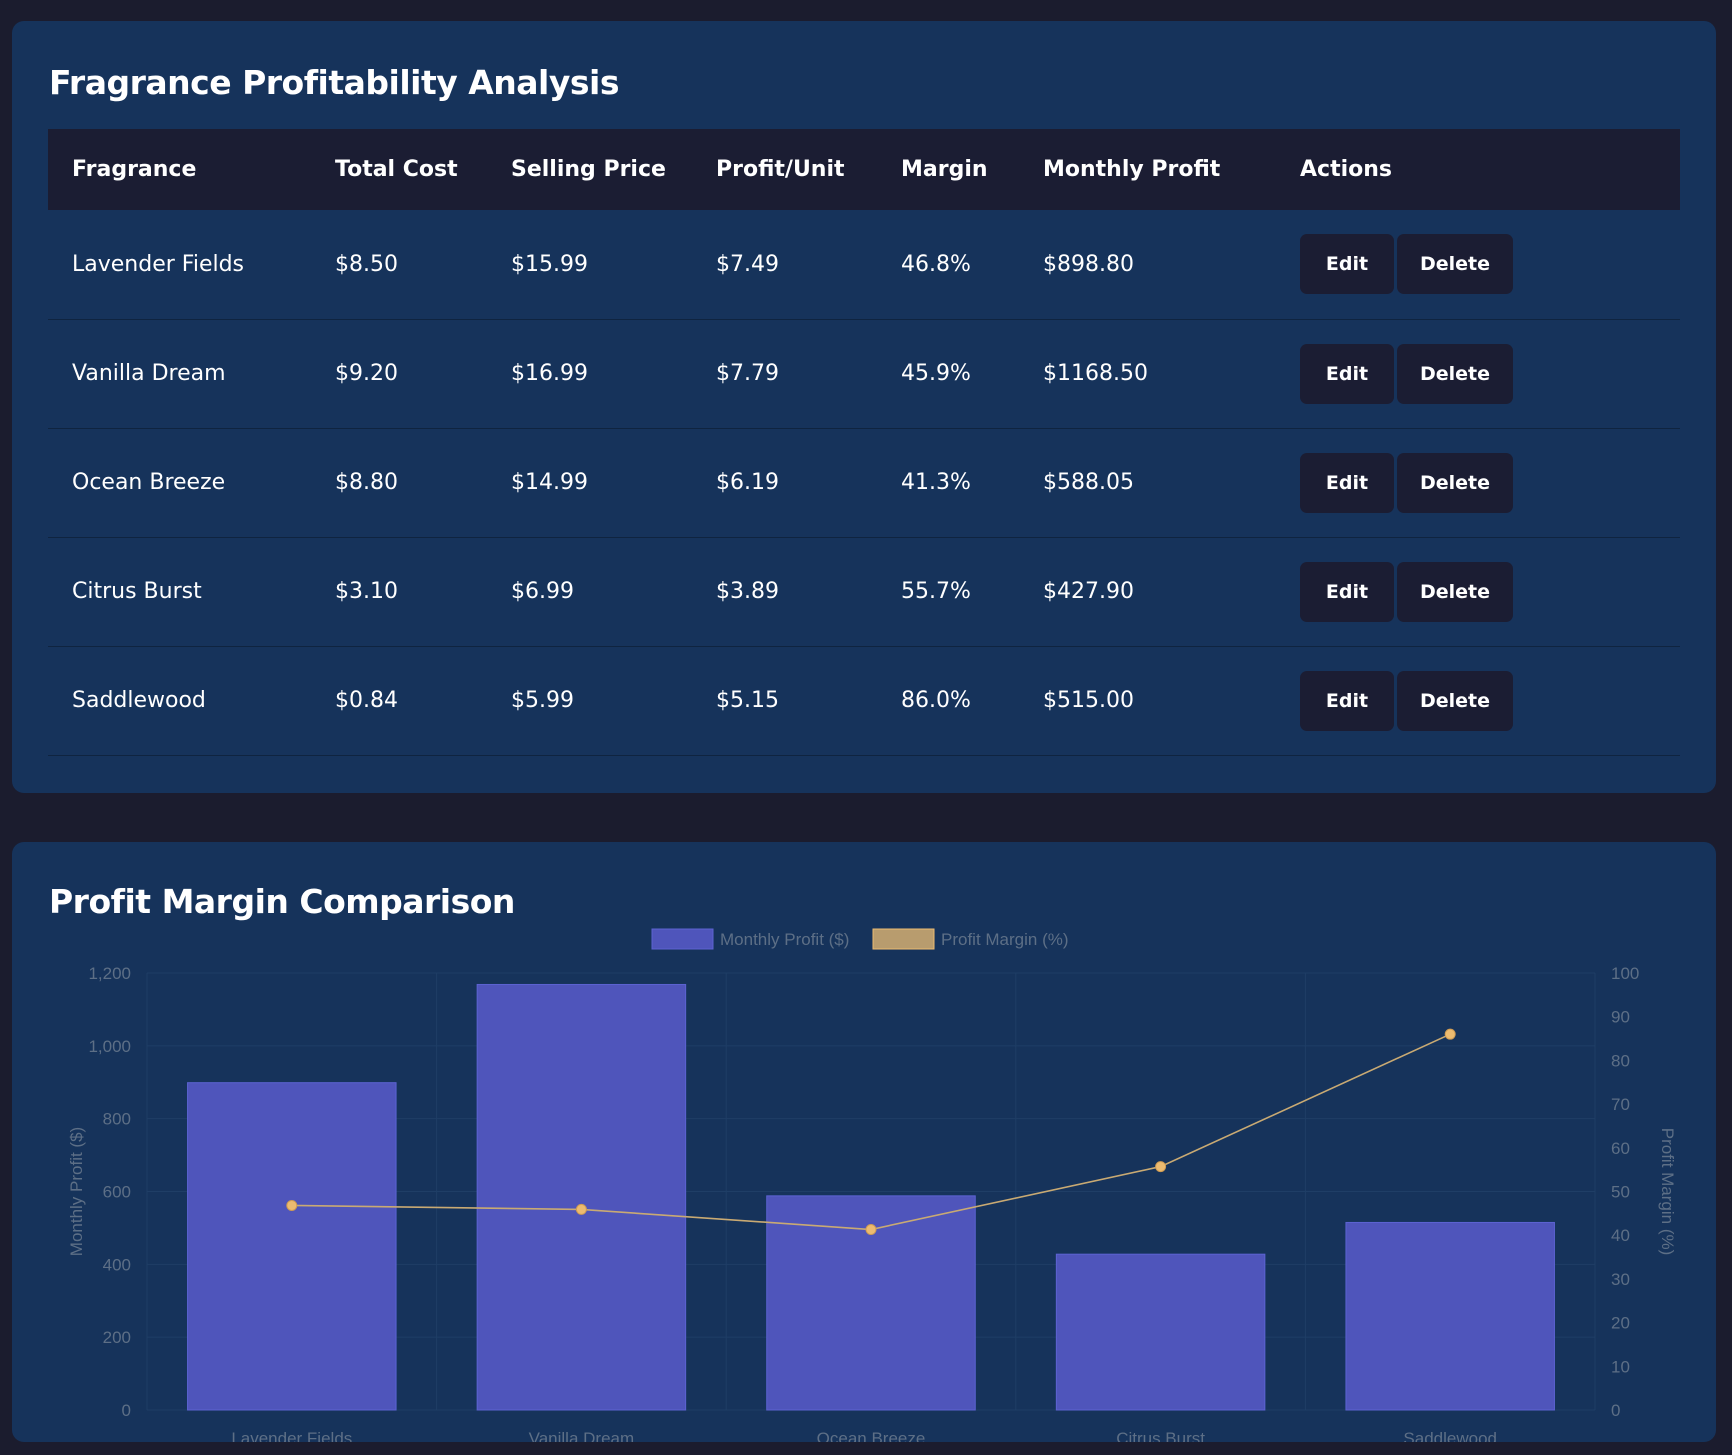  I want to click on y2-axis-title: Profit Margin (%), so click(1667, 1192).